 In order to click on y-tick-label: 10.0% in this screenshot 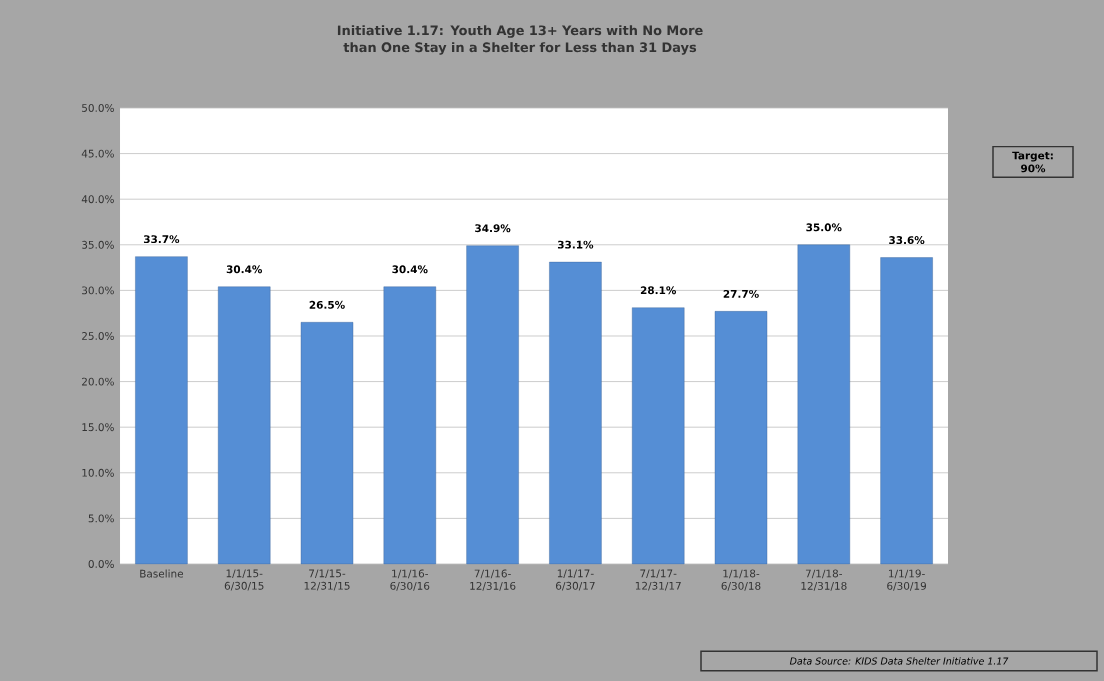, I will do `click(98, 472)`.